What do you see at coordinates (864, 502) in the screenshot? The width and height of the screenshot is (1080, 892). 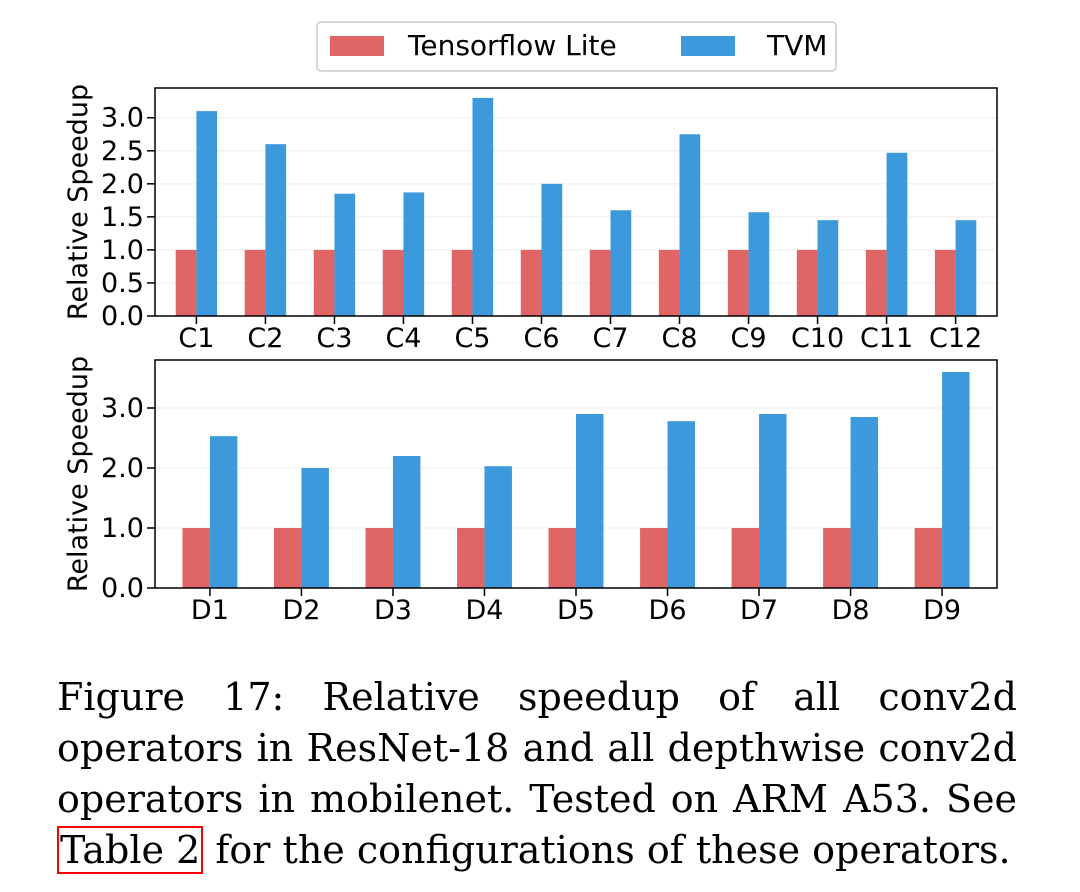 I see `bar-tvm-d8` at bounding box center [864, 502].